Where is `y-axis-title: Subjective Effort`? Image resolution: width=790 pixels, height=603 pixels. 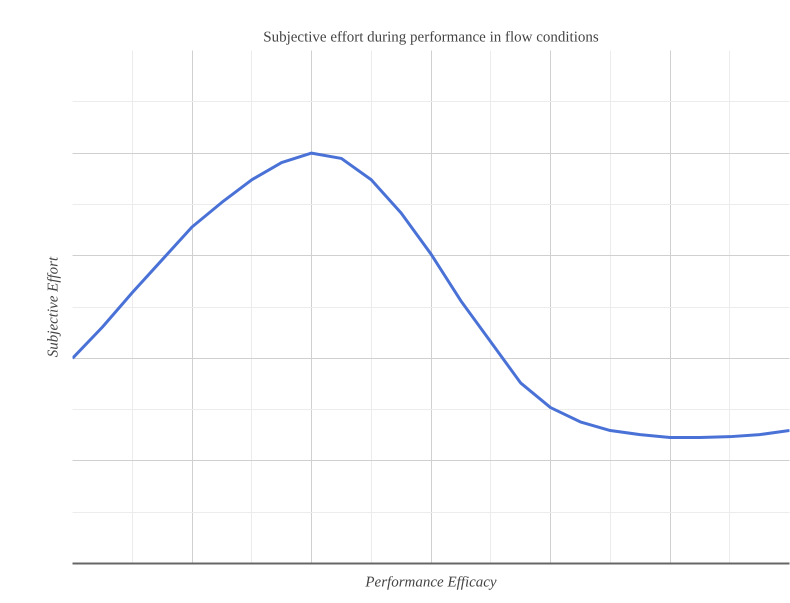 y-axis-title: Subjective Effort is located at coordinates (54, 307).